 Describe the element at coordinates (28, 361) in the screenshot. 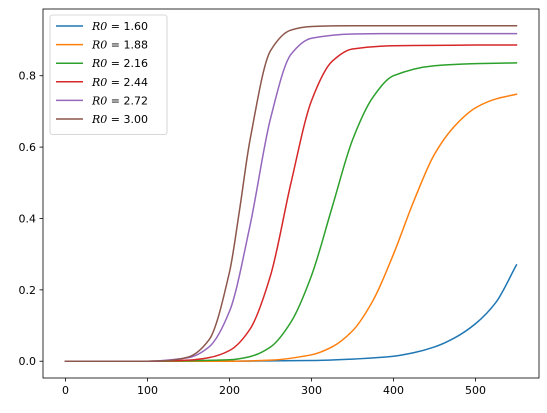

I see `y-tick-label-0: 0.0` at that location.